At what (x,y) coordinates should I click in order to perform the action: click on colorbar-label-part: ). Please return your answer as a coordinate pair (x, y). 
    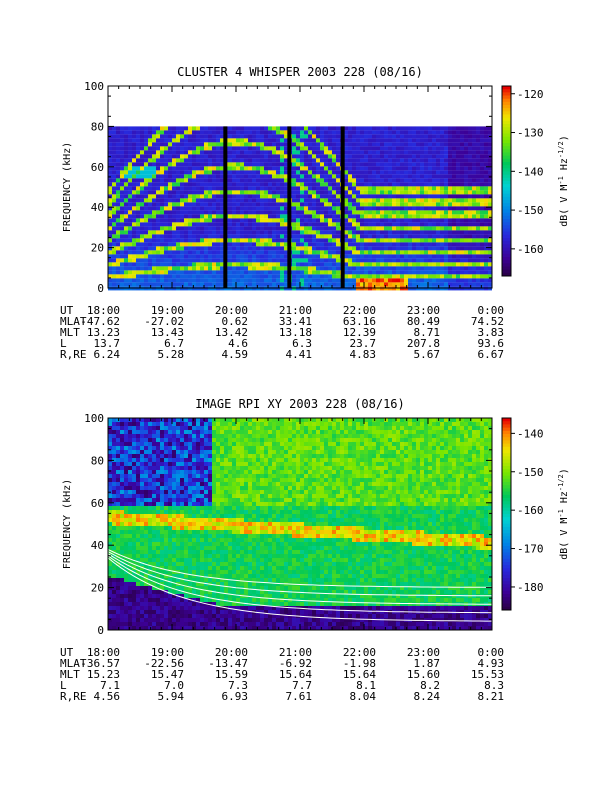
    Looking at the image, I should click on (564, 471).